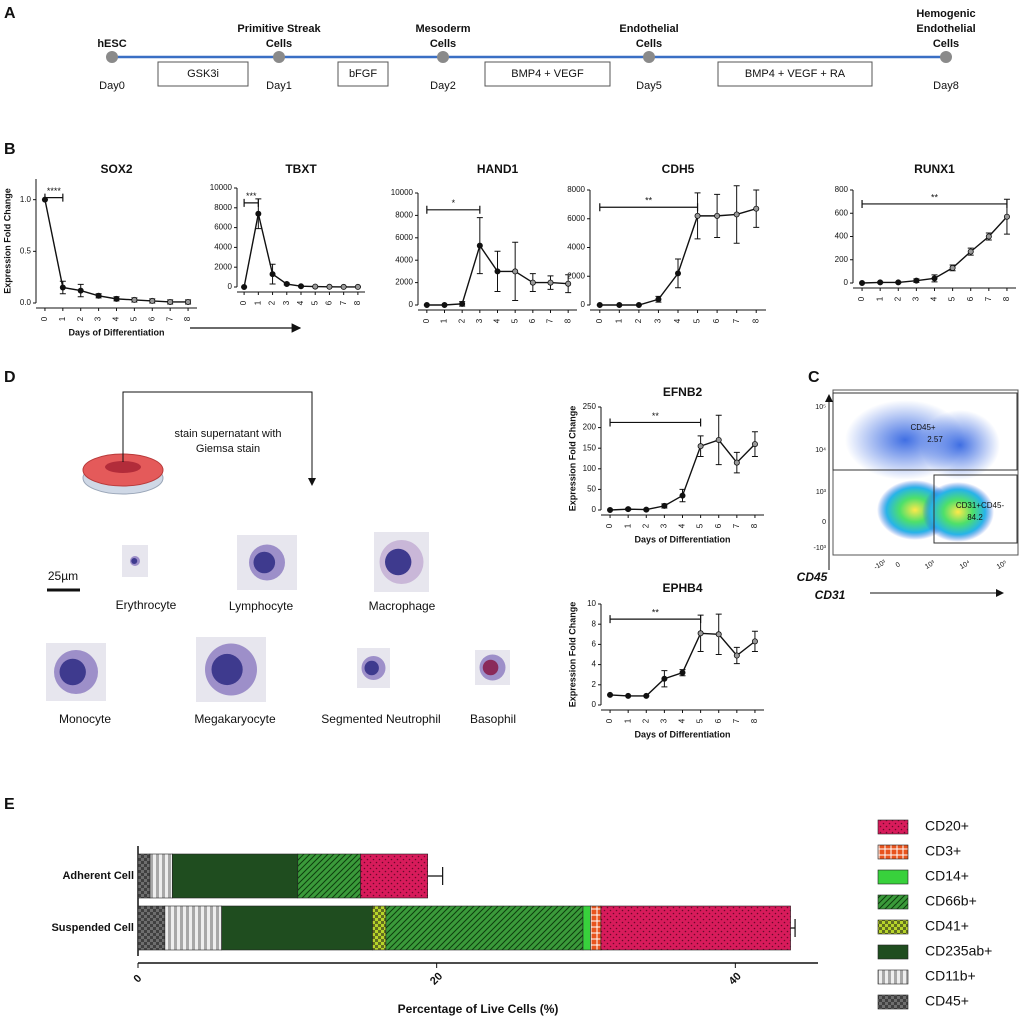 This screenshot has height=1024, width=1022. I want to click on y-tick-label: 1.0, so click(26, 199).